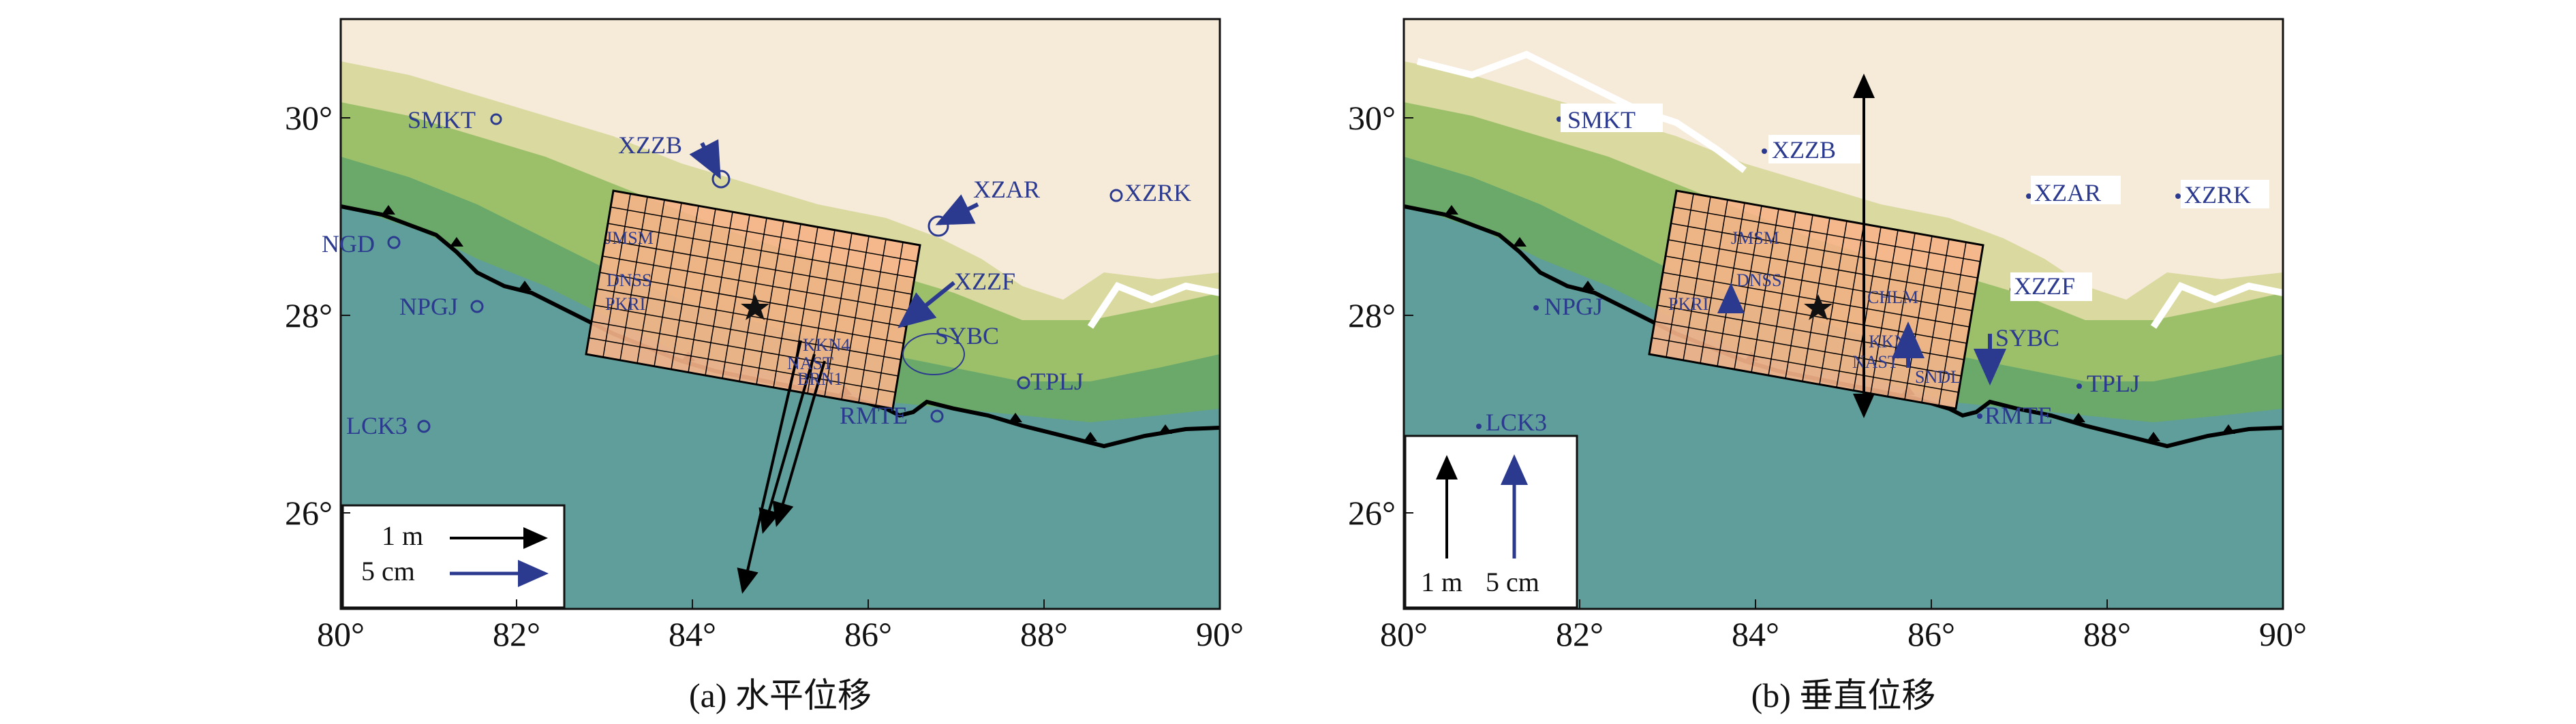 Image resolution: width=2576 pixels, height=724 pixels. I want to click on map-a-station-markers, so click(755, 273).